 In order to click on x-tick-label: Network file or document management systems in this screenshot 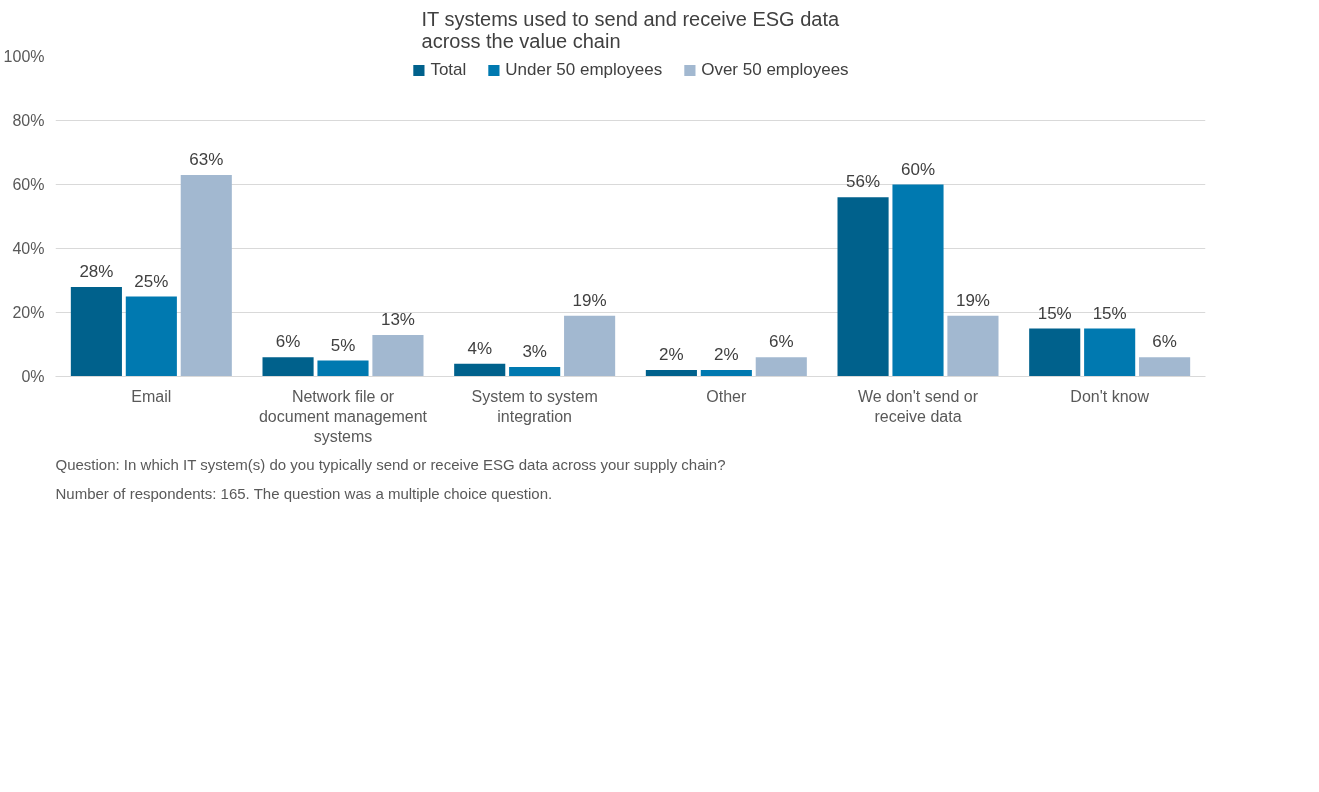, I will do `click(343, 416)`.